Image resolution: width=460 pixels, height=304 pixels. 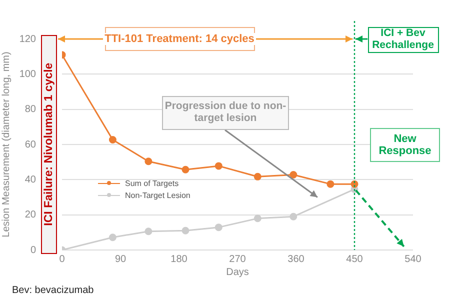 What do you see at coordinates (53, 290) in the screenshot?
I see `text: Bev: bevacizumab` at bounding box center [53, 290].